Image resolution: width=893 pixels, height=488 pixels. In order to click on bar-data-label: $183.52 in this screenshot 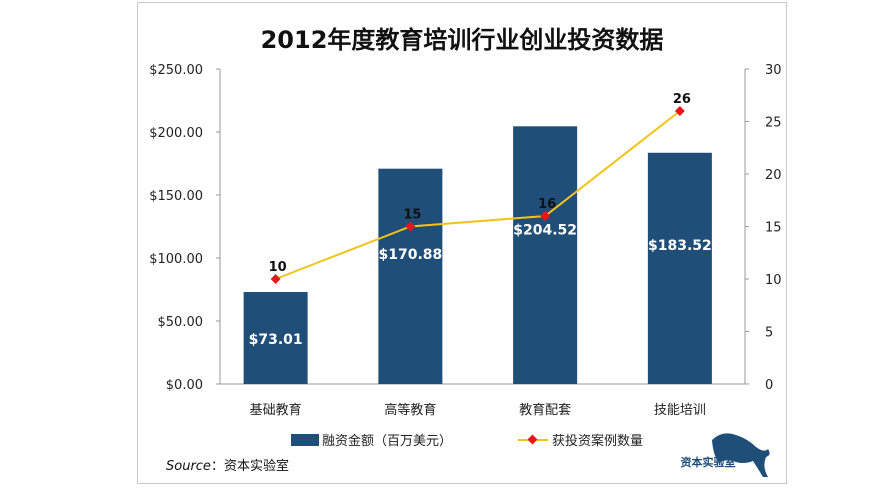, I will do `click(680, 246)`.